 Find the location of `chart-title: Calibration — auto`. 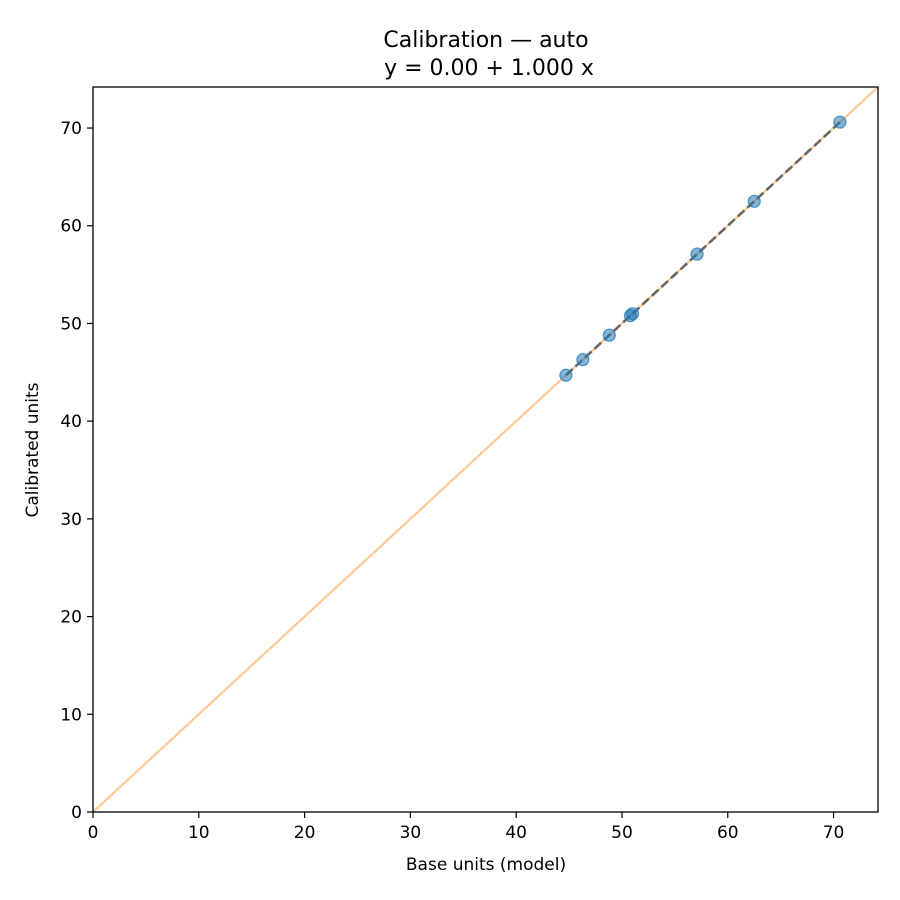

chart-title: Calibration — auto is located at coordinates (485, 40).